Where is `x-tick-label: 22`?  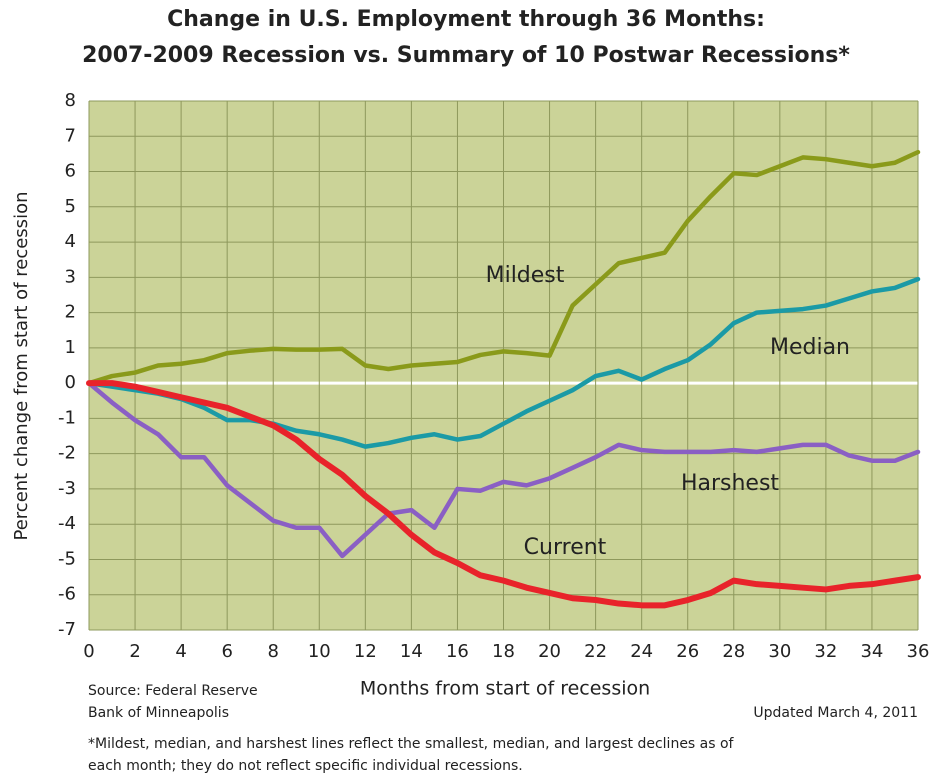
x-tick-label: 22 is located at coordinates (595, 651).